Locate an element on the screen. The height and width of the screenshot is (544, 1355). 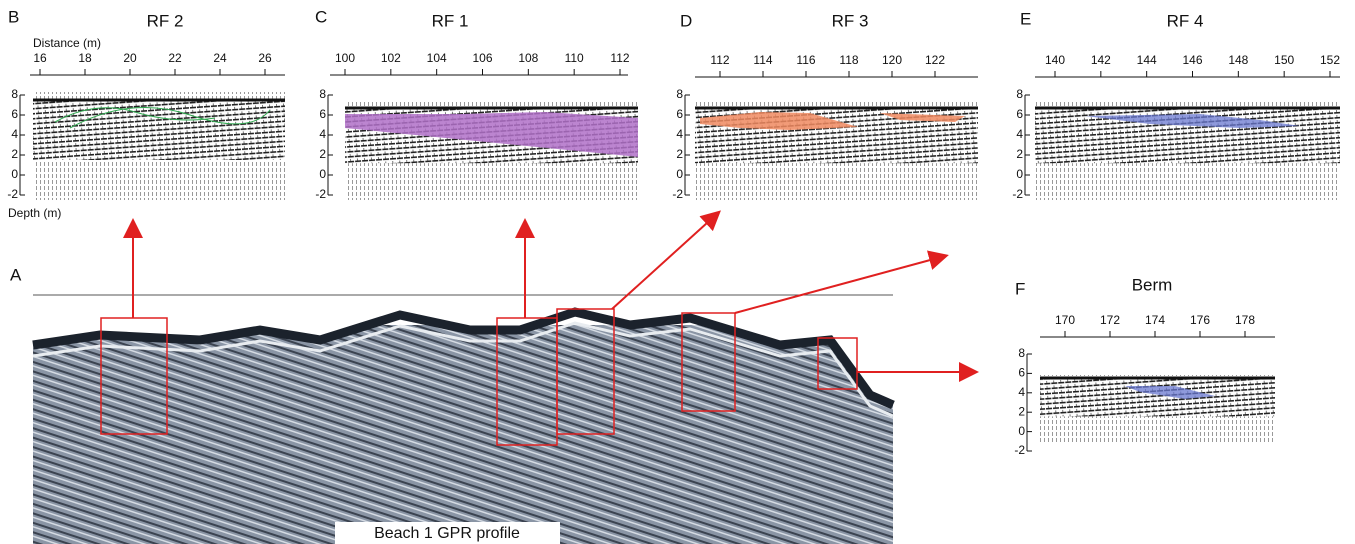
x-axis-label: Distance (m) is located at coordinates (67, 43).